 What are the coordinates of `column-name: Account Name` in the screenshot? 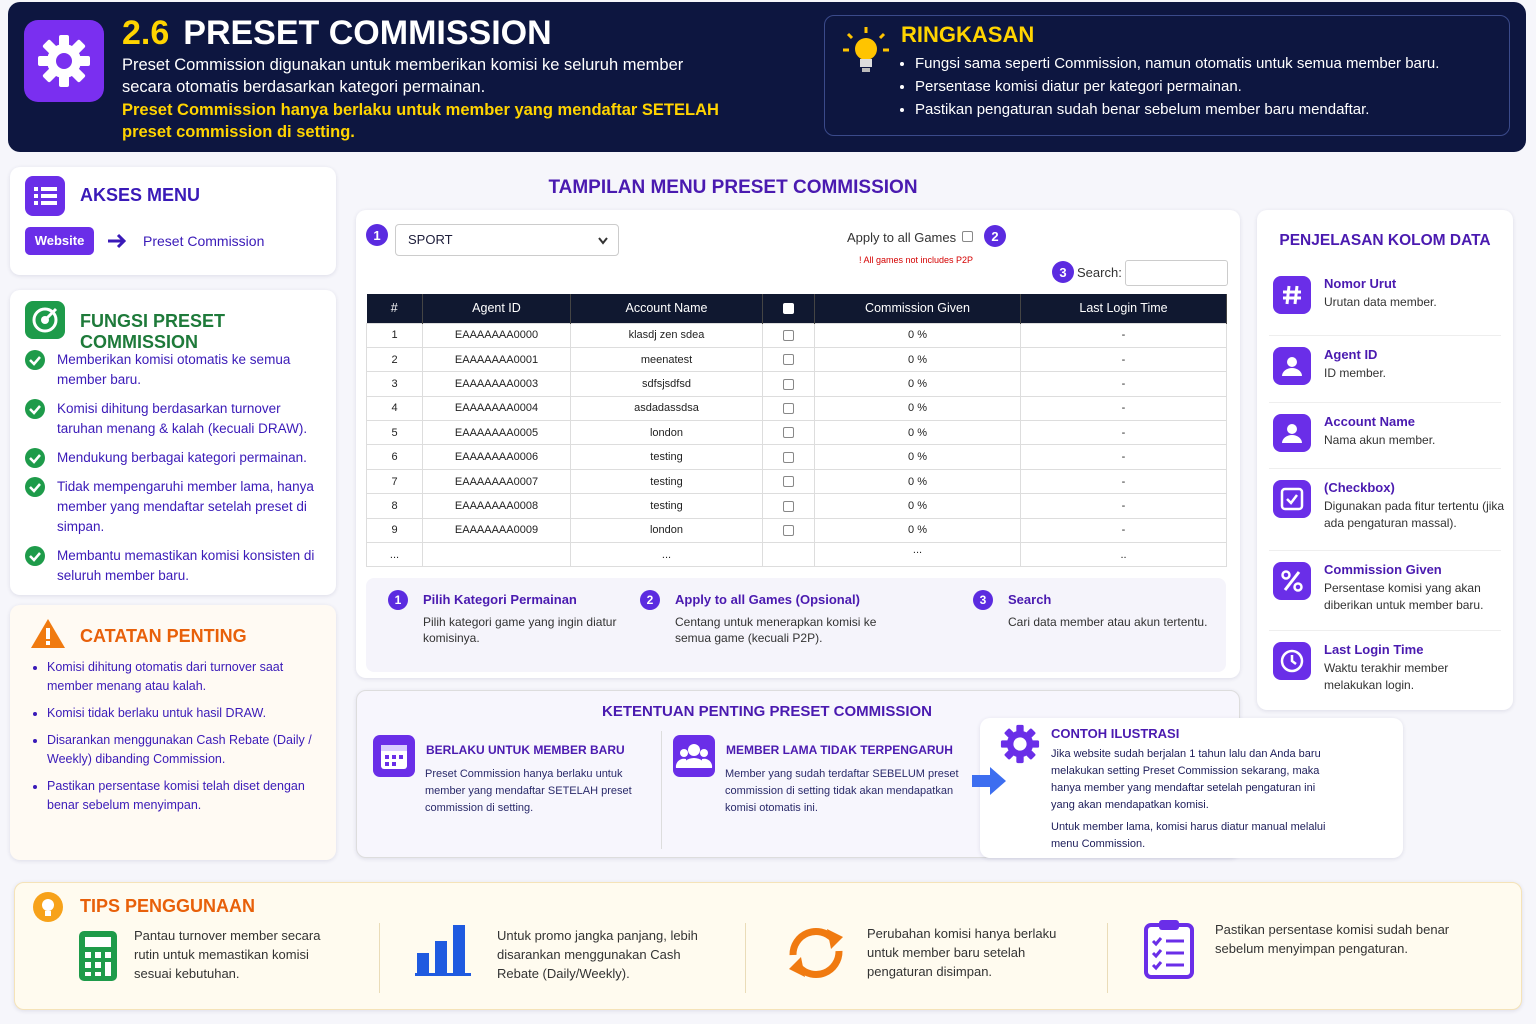 It's located at (1370, 421).